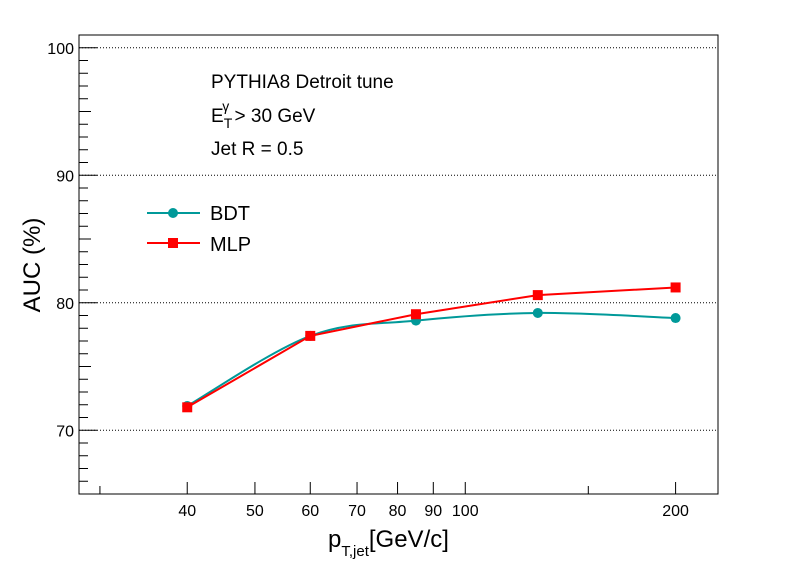 The width and height of the screenshot is (798, 576). What do you see at coordinates (355, 551) in the screenshot?
I see `x-axis-title-sub: T,jet` at bounding box center [355, 551].